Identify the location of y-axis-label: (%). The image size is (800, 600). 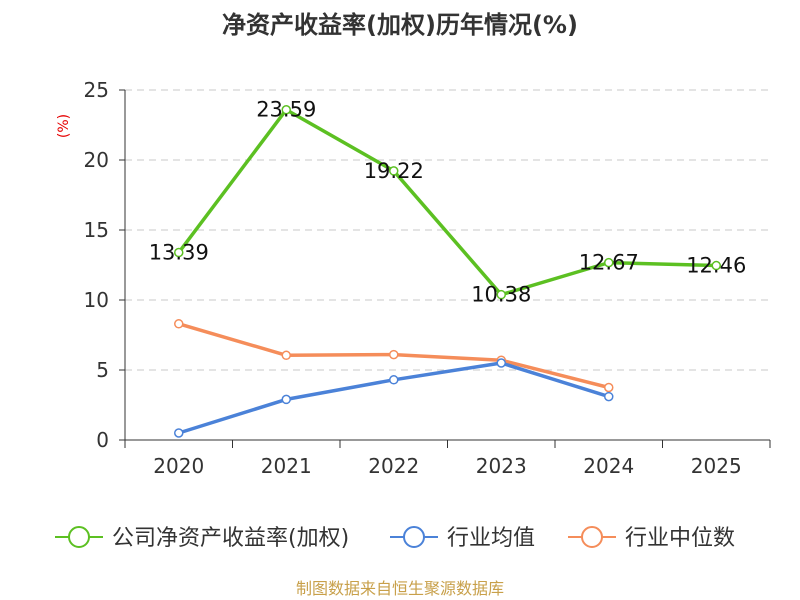
(64, 126).